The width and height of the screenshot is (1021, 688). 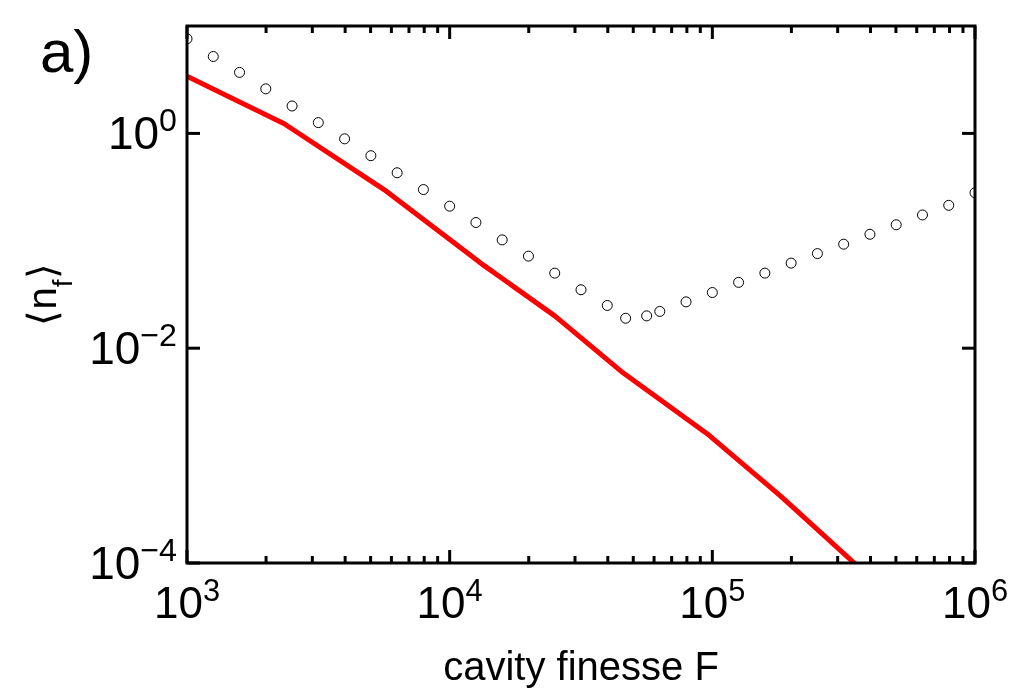 What do you see at coordinates (67, 51) in the screenshot?
I see `text: a)` at bounding box center [67, 51].